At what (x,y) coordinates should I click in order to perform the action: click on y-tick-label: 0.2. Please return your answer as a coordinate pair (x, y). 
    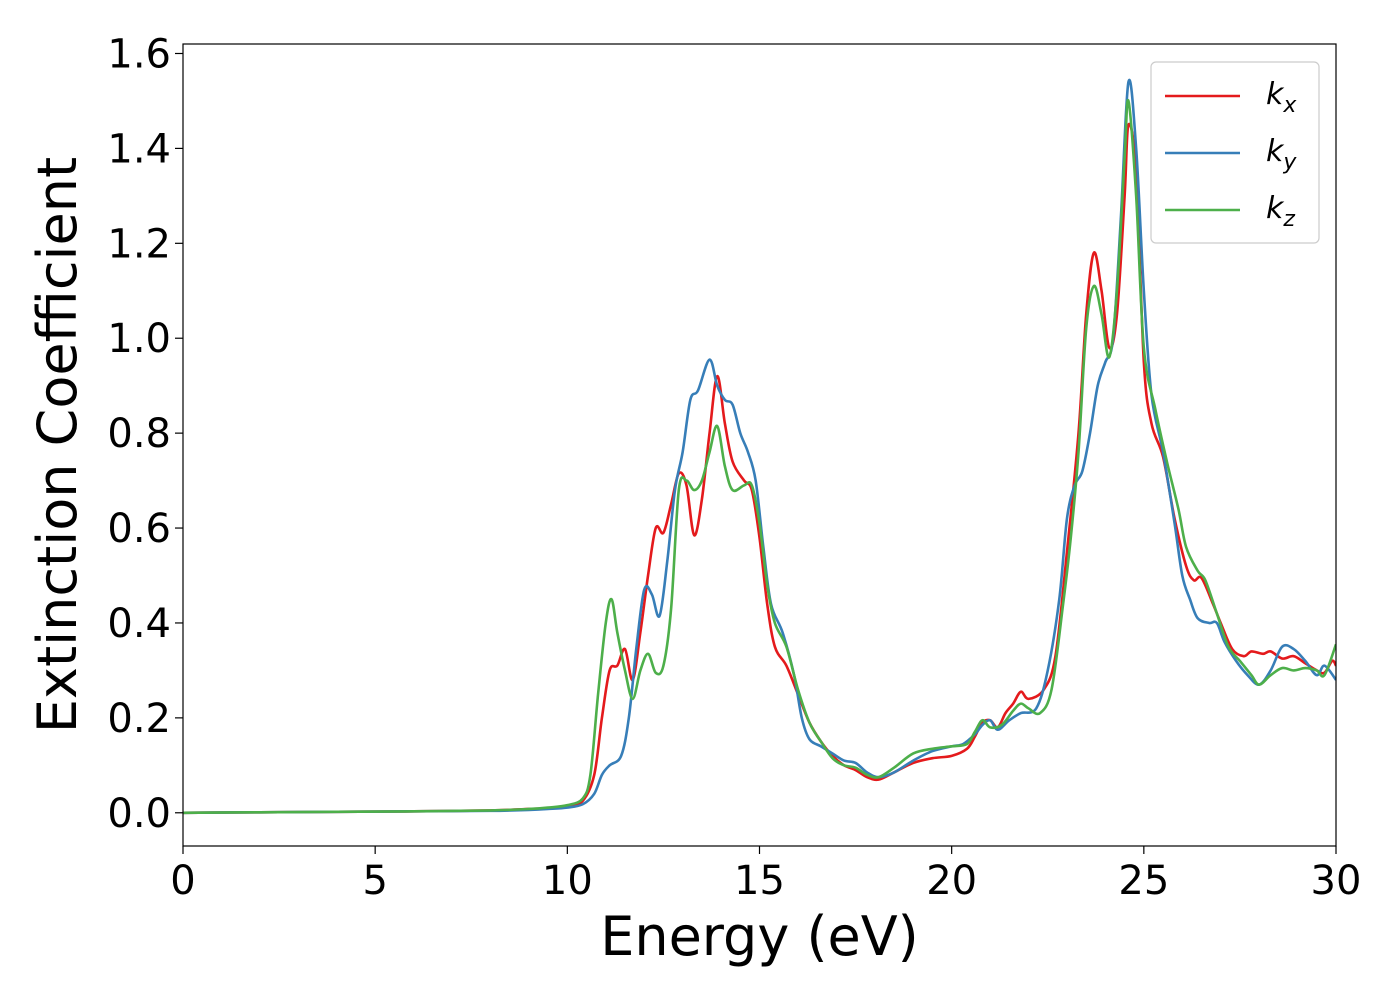
    Looking at the image, I should click on (139, 719).